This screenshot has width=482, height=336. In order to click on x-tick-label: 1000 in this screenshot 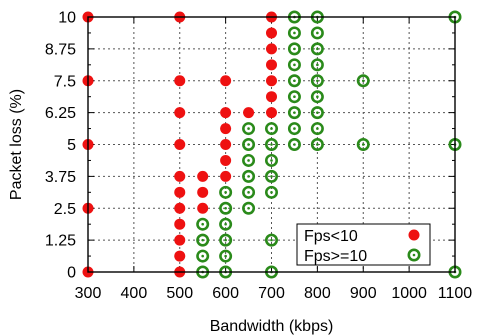, I will do `click(409, 293)`.